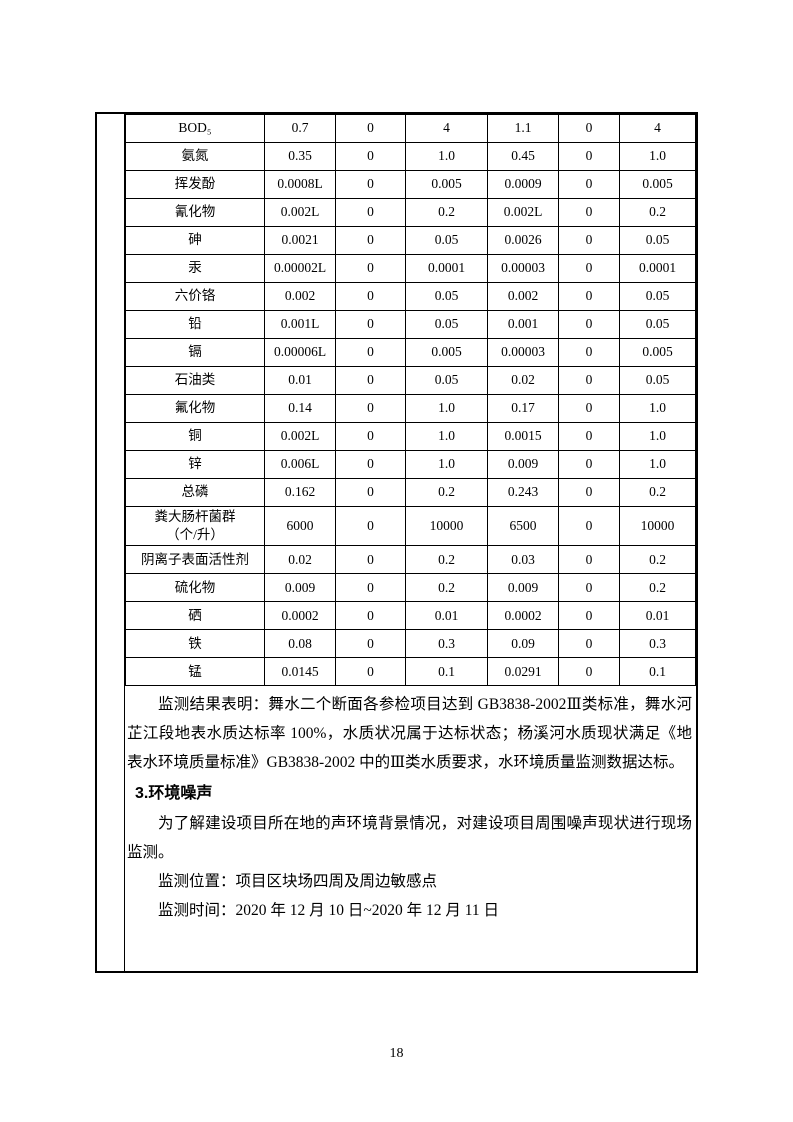 This screenshot has height=1122, width=793. What do you see at coordinates (195, 268) in the screenshot?
I see `row-label-cell: 汞` at bounding box center [195, 268].